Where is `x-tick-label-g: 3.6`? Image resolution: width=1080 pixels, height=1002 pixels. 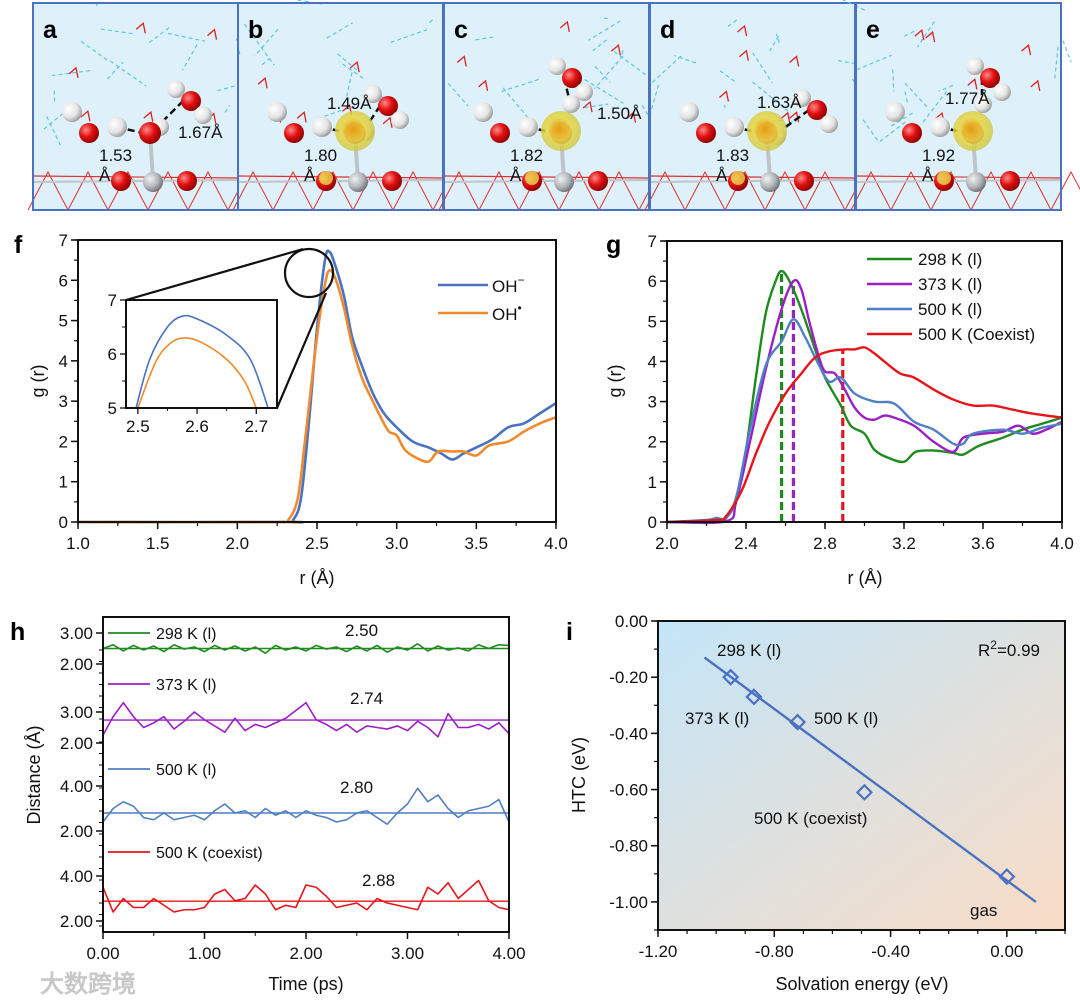
x-tick-label-g: 3.6 is located at coordinates (983, 543).